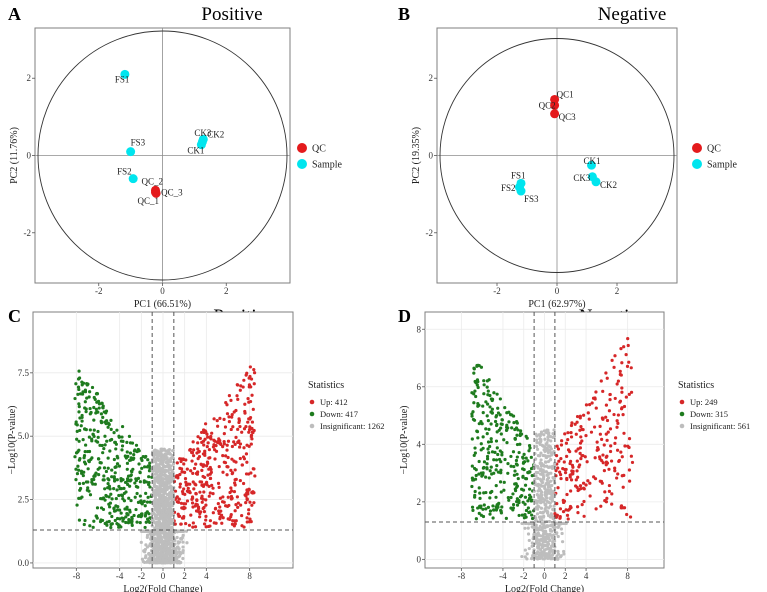  Describe the element at coordinates (547, 105) in the screenshot. I see `point-label: QC2` at that location.